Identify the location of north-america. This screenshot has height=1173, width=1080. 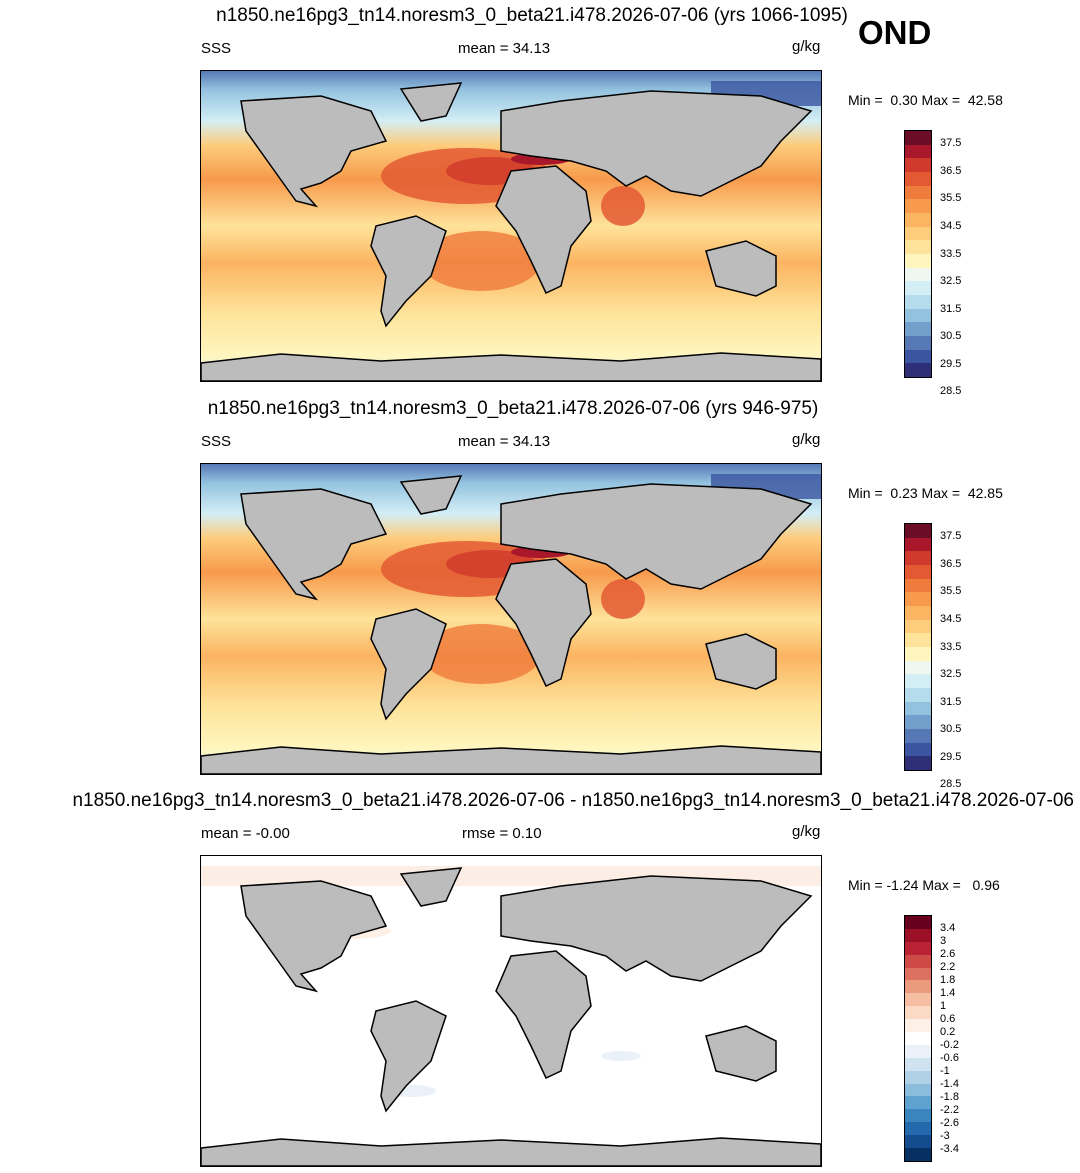
(314, 151).